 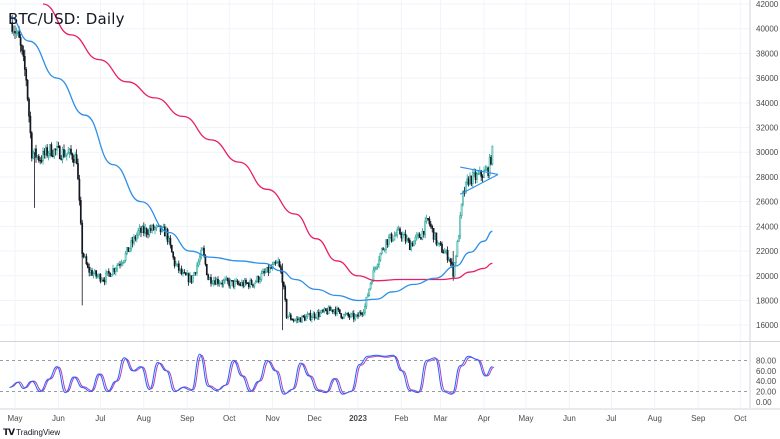 What do you see at coordinates (31, 432) in the screenshot?
I see `tradingview-brand: 𝗧𝗩 TradingView` at bounding box center [31, 432].